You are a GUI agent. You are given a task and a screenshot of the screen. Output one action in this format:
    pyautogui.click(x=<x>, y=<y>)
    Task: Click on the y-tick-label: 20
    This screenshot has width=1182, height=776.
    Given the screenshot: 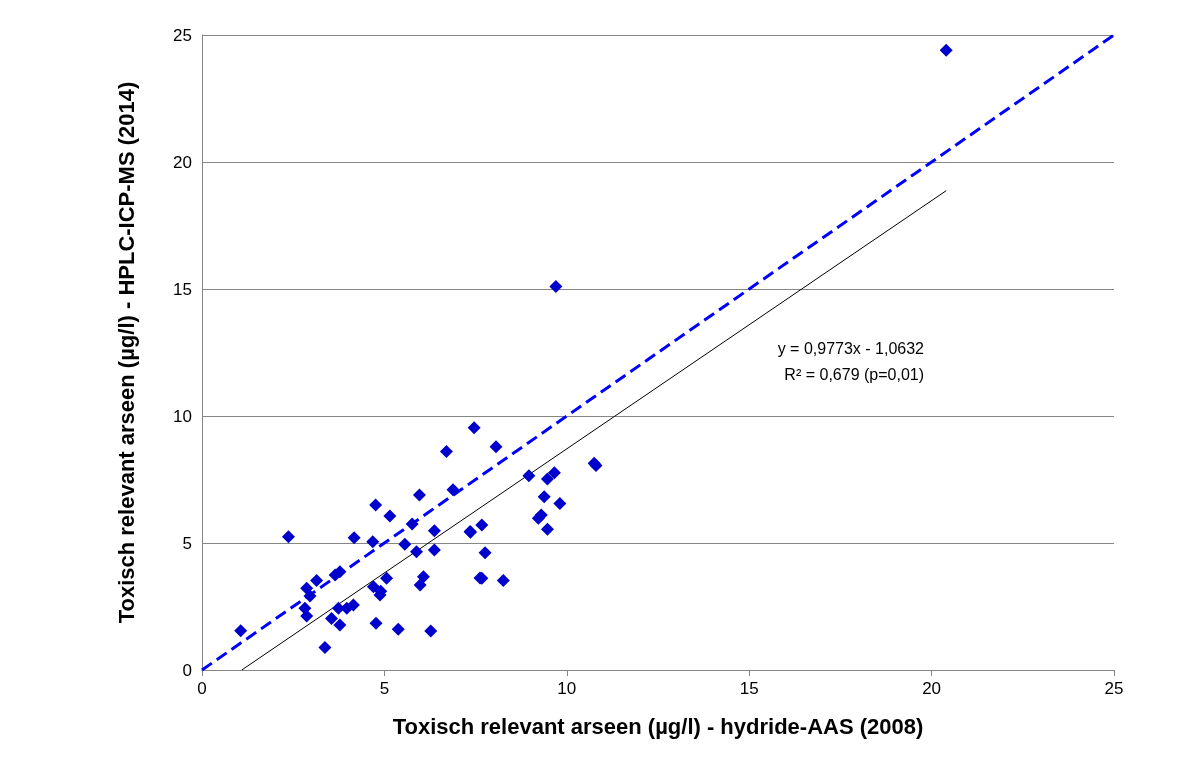 What is the action you would take?
    pyautogui.click(x=182, y=162)
    